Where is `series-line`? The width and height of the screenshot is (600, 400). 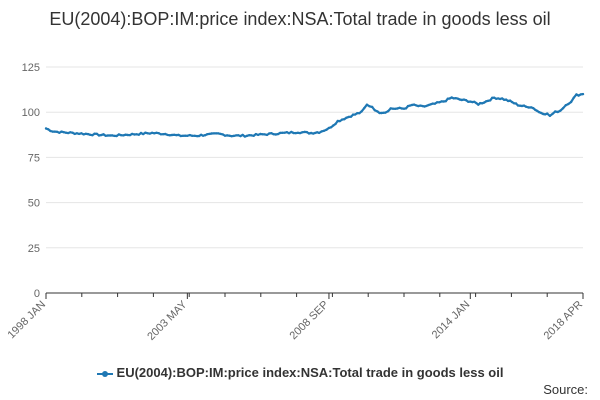
series-line is located at coordinates (314, 115).